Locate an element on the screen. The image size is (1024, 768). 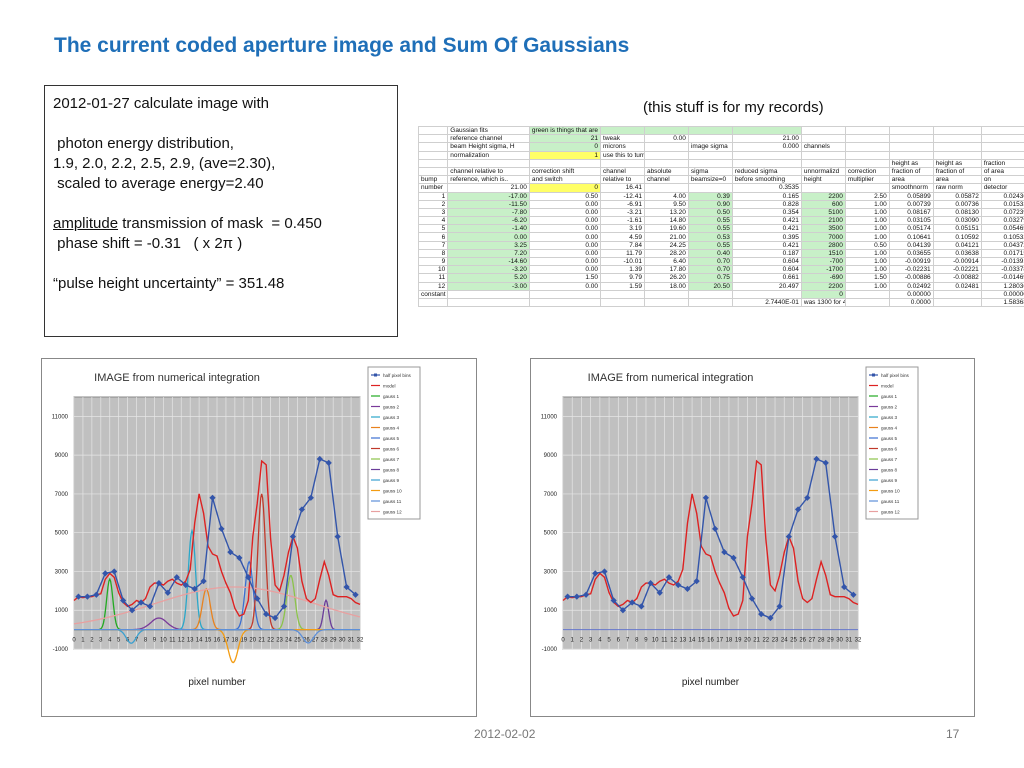
sheet-row: constant 0 0.00000 0.00000 is located at coordinates (720, 294).